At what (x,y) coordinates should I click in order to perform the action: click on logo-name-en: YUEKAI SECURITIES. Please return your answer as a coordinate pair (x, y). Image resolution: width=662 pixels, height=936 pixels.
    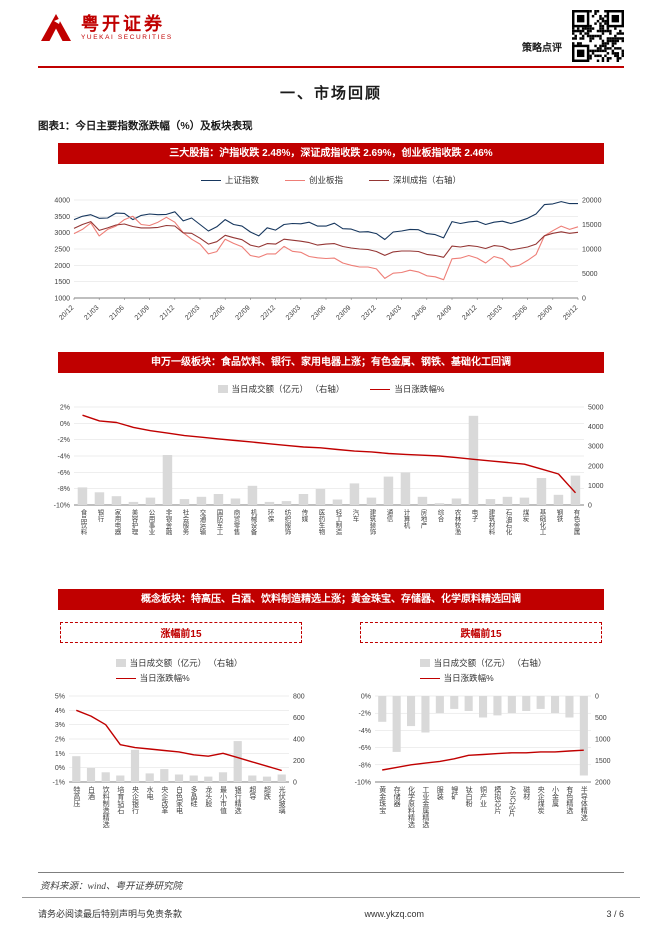
    Looking at the image, I should click on (127, 37).